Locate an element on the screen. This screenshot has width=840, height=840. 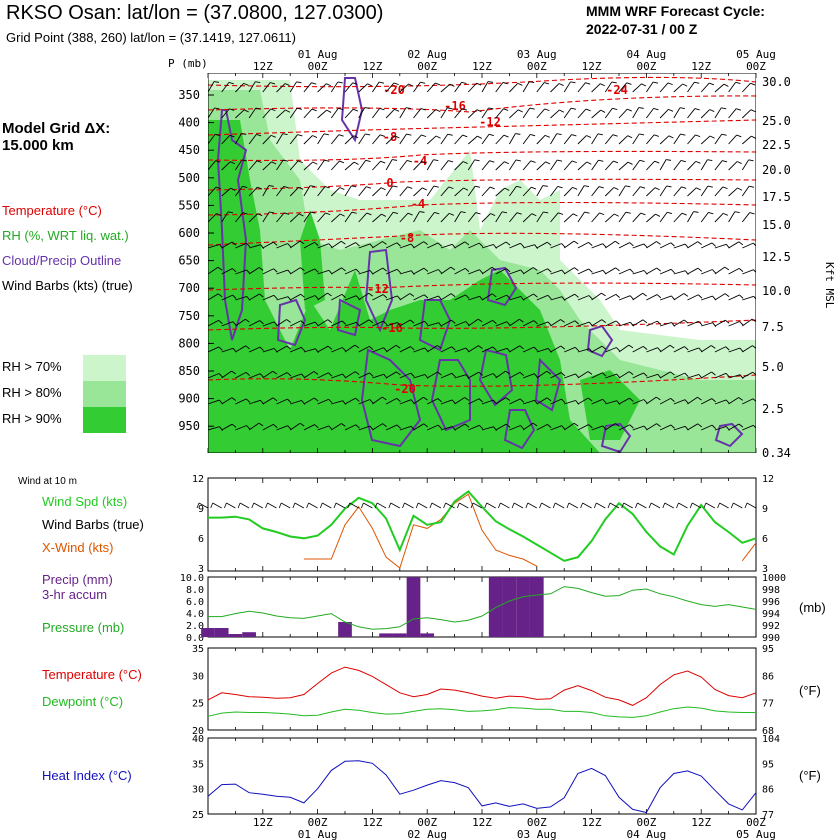
temperature-contour-label: -20 is located at coordinates (405, 389).